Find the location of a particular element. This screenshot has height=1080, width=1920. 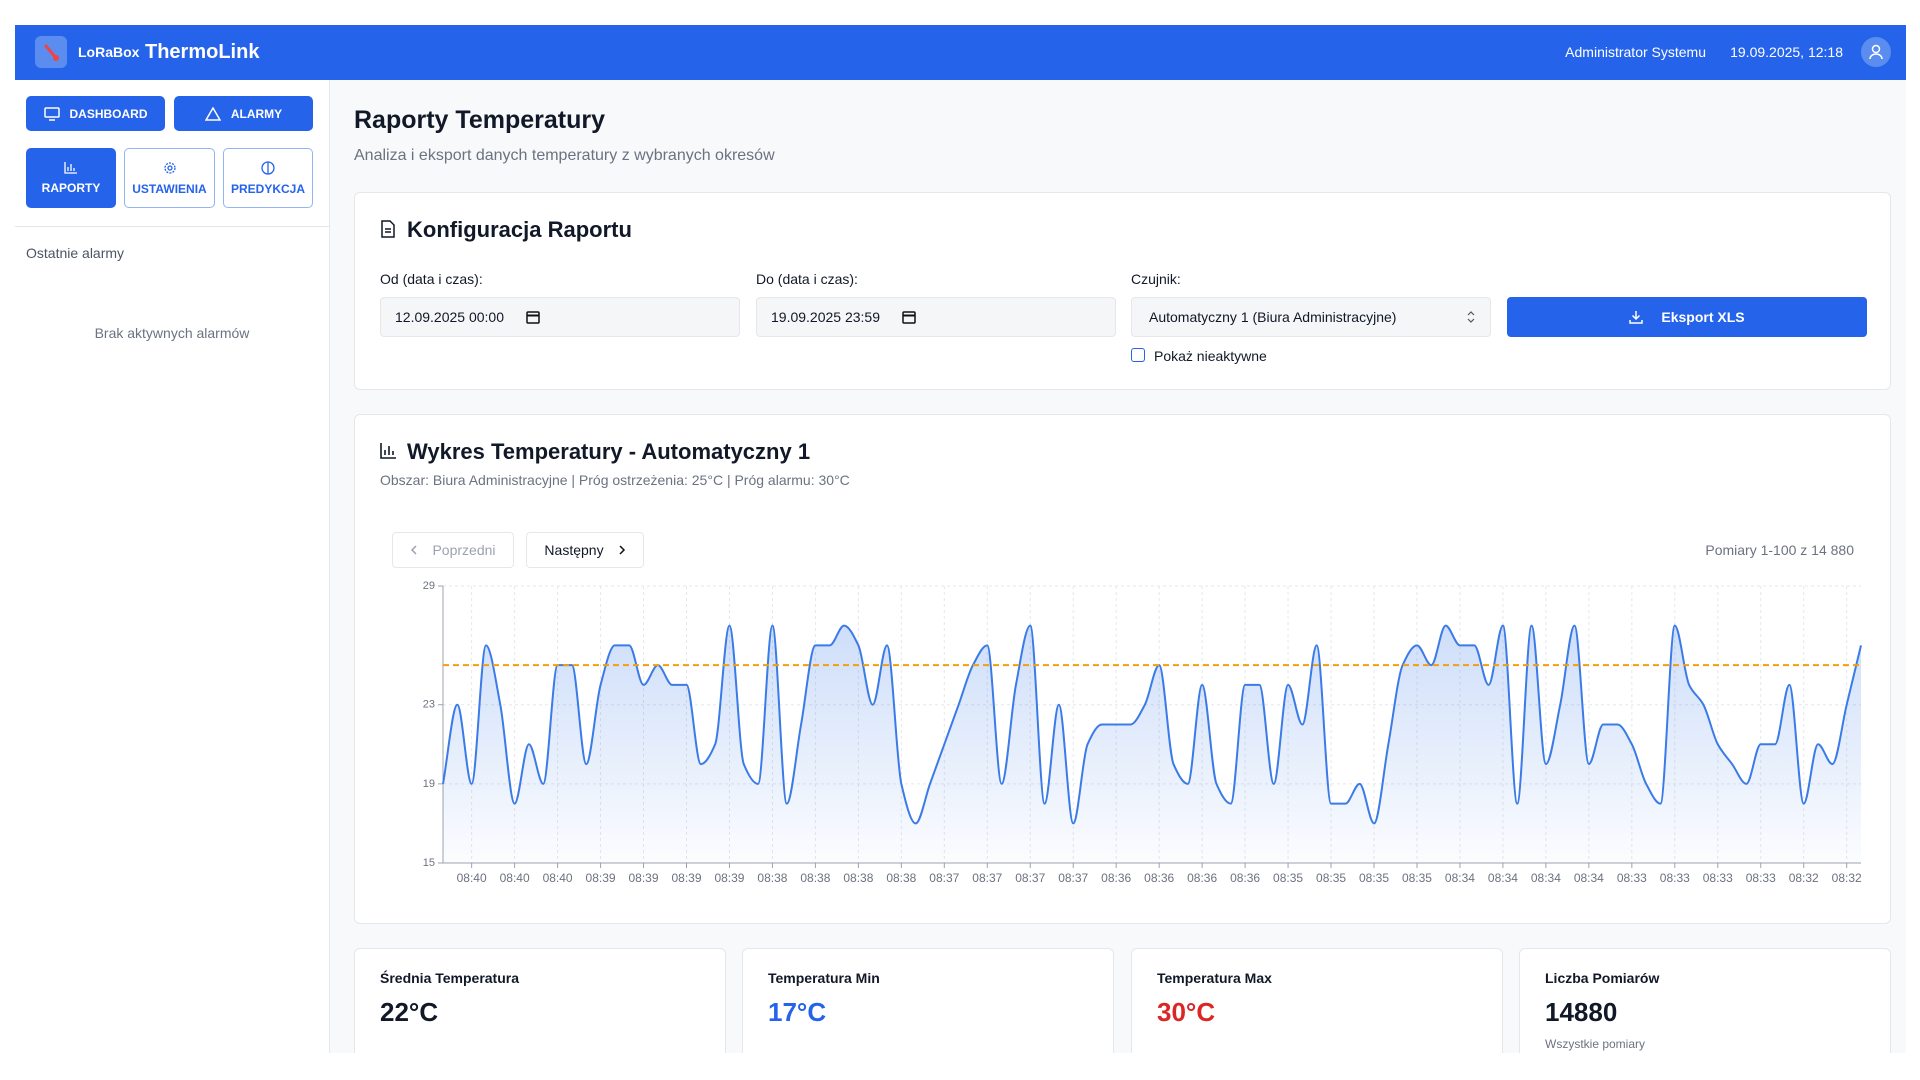

y-tick-label: 15 is located at coordinates (429, 863).